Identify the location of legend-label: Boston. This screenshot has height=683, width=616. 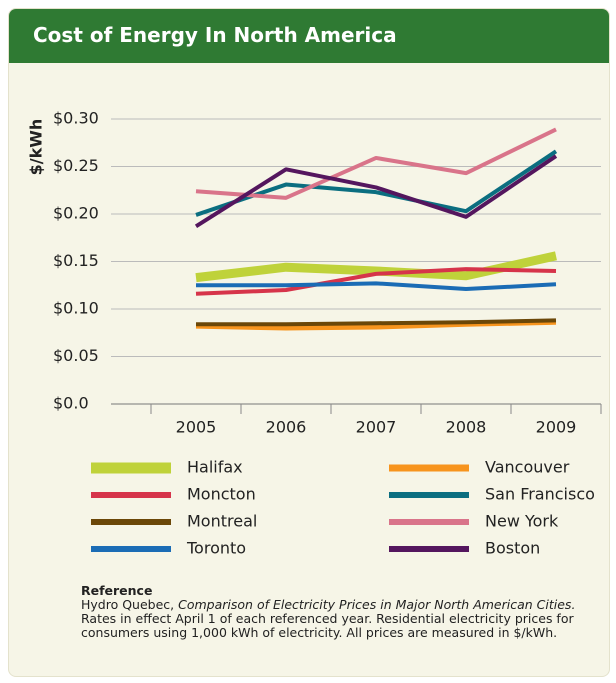
(512, 548).